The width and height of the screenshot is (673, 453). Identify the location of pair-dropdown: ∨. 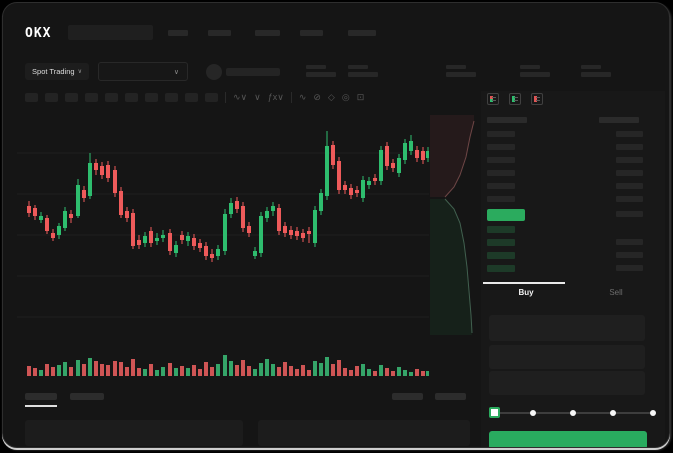
(143, 71).